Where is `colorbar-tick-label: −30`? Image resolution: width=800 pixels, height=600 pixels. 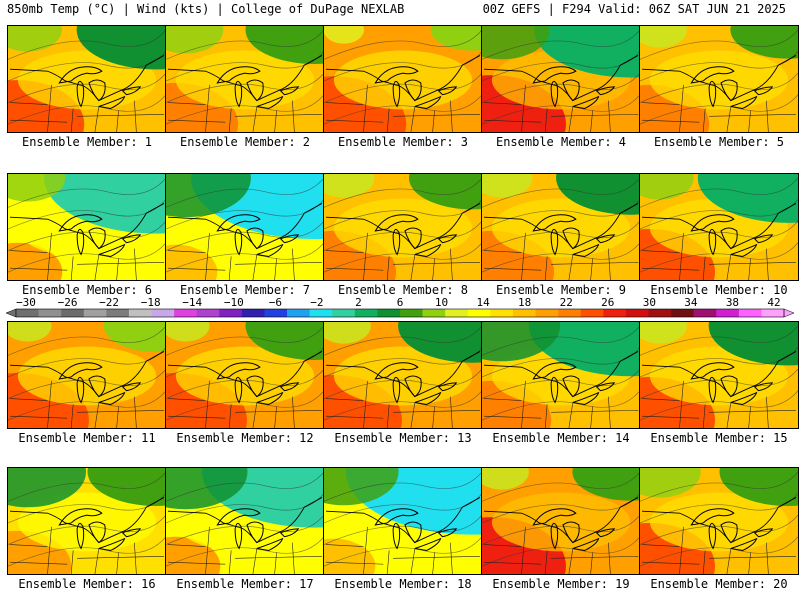 colorbar-tick-label: −30 is located at coordinates (26, 302).